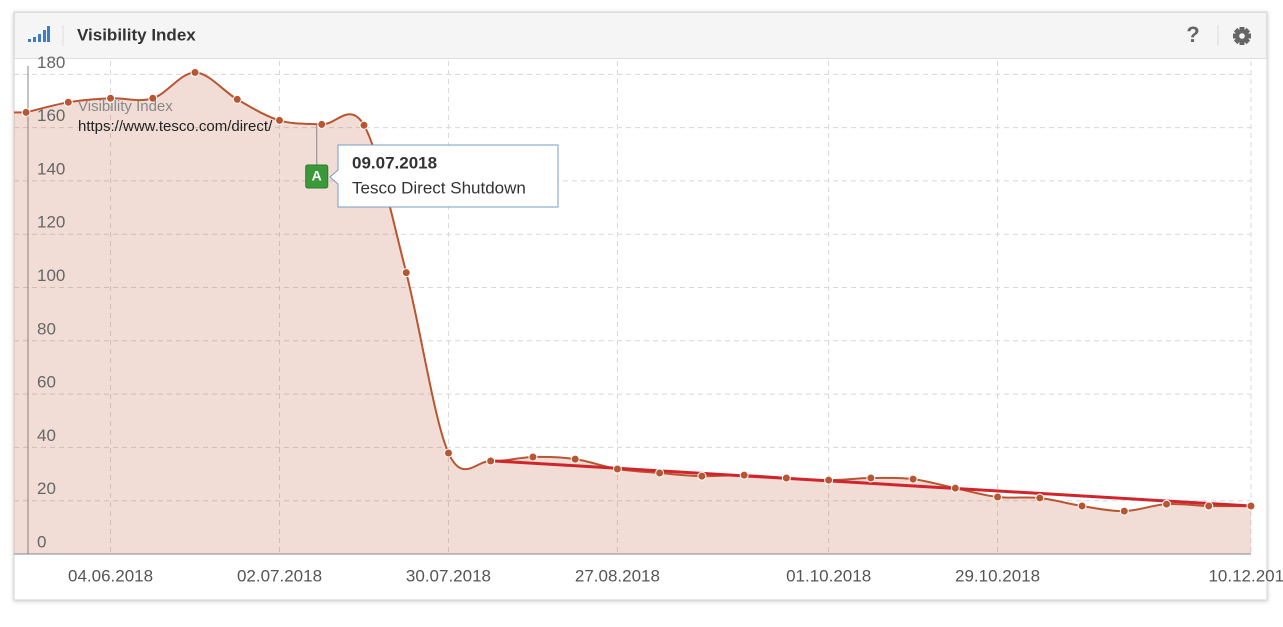 This screenshot has height=627, width=1283. What do you see at coordinates (46, 435) in the screenshot?
I see `y-tick-label: 40` at bounding box center [46, 435].